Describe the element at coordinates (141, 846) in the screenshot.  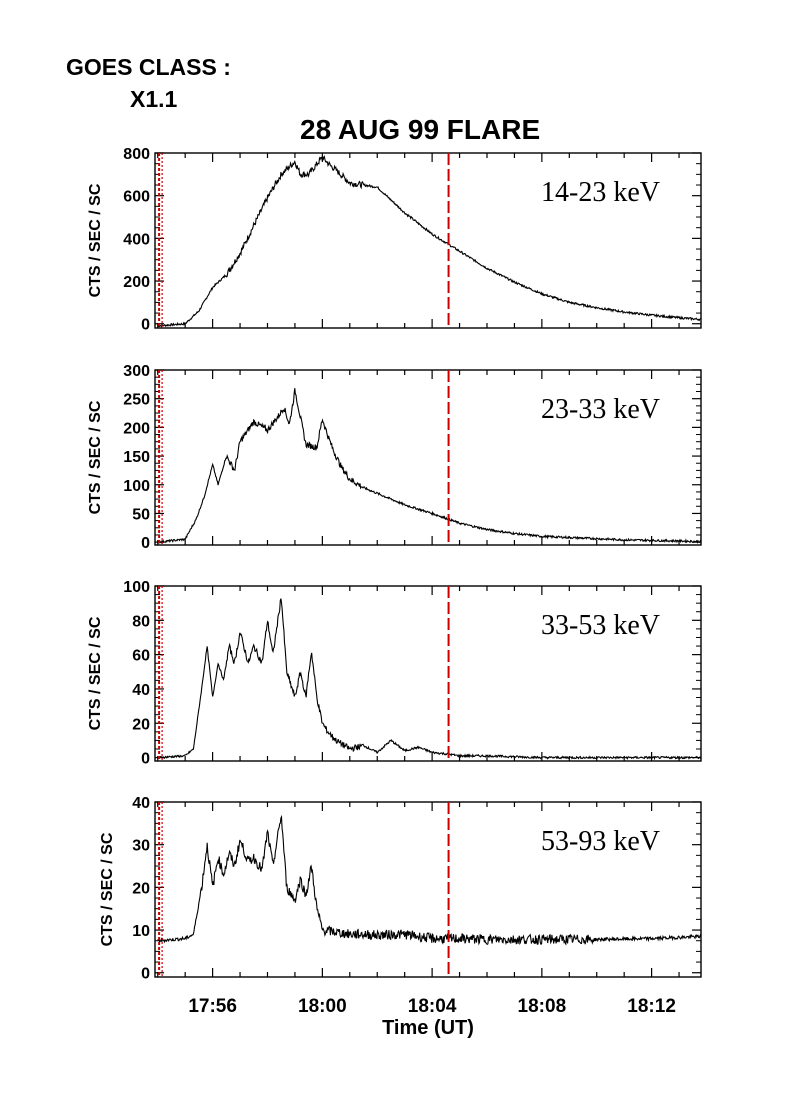
I see `y-tick-label: 30` at that location.